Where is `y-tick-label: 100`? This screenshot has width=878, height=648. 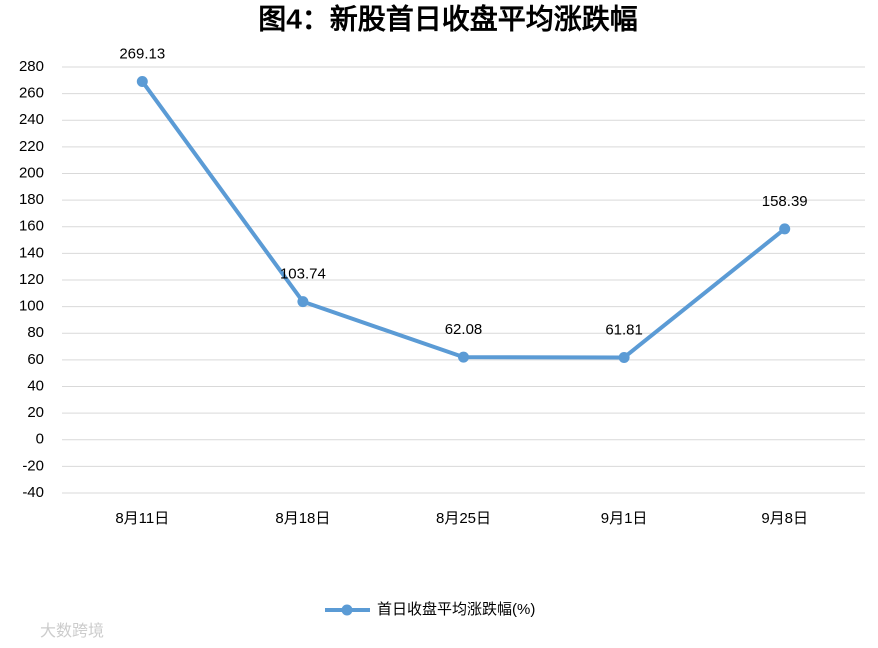
y-tick-label: 100 is located at coordinates (31, 306).